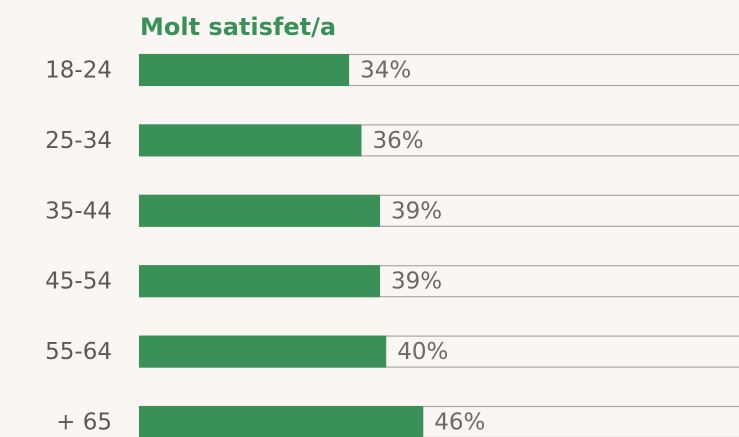 The image size is (739, 437). Describe the element at coordinates (385, 71) in the screenshot. I see `value-label: 34%` at that location.